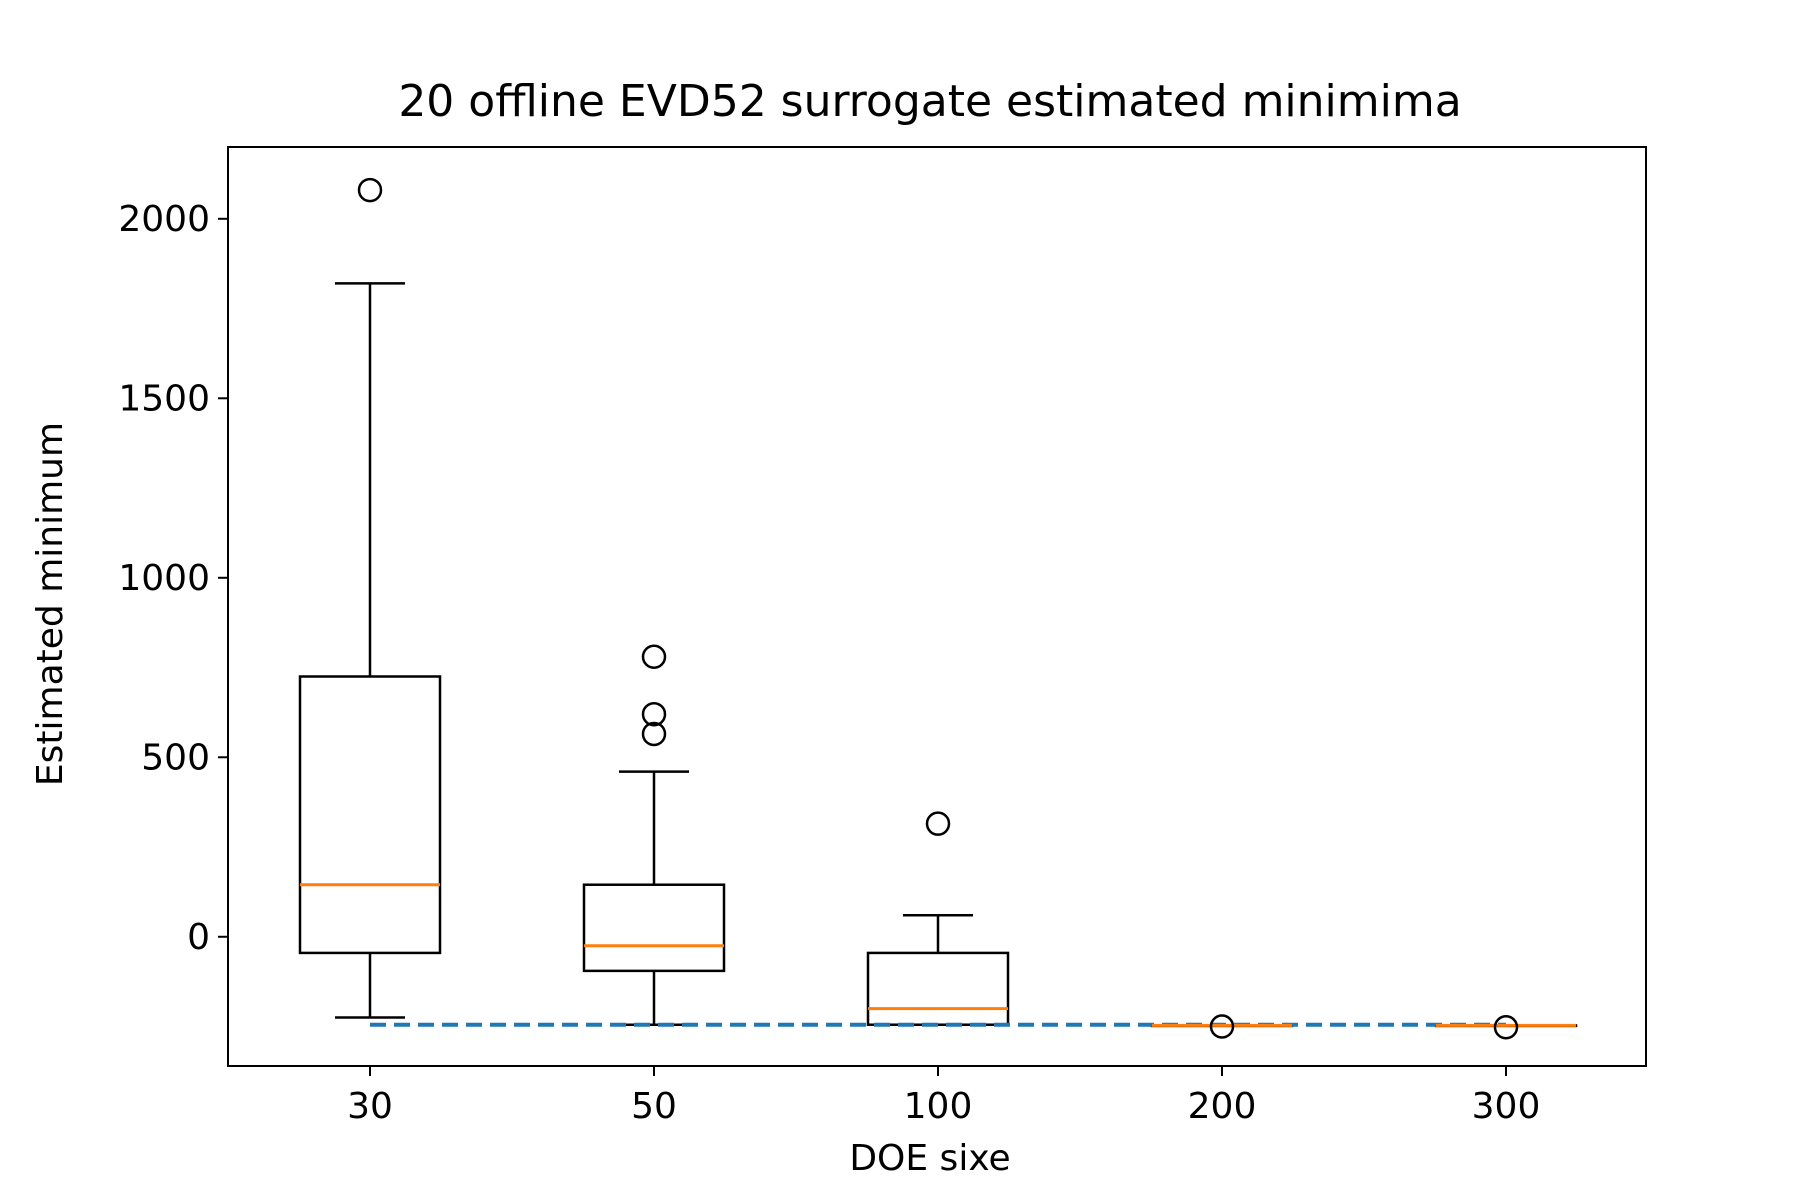  What do you see at coordinates (164, 398) in the screenshot?
I see `y-tick-label-3: 1500` at bounding box center [164, 398].